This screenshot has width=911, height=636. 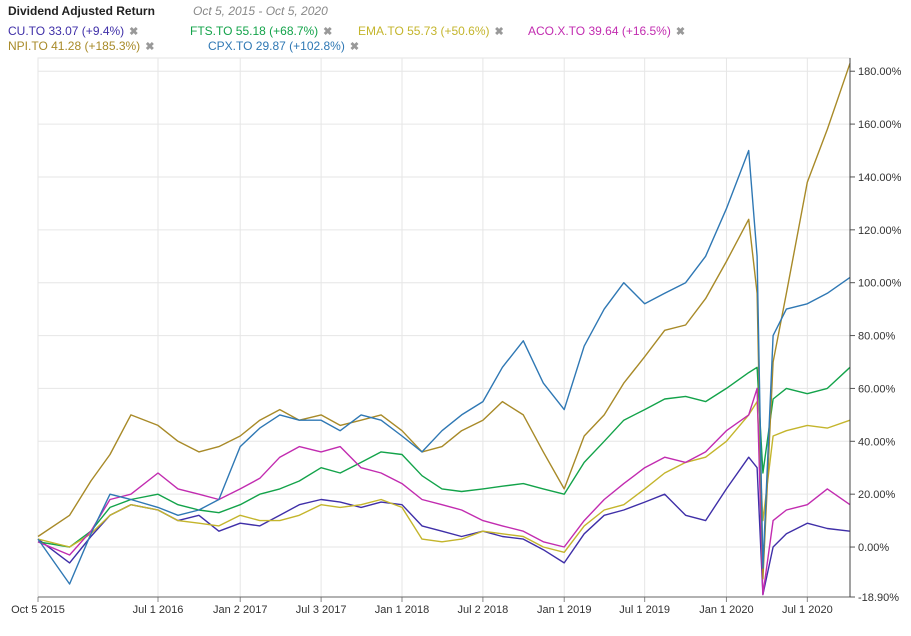 I want to click on x-tick-label: Jan 2 2017, so click(x=240, y=610).